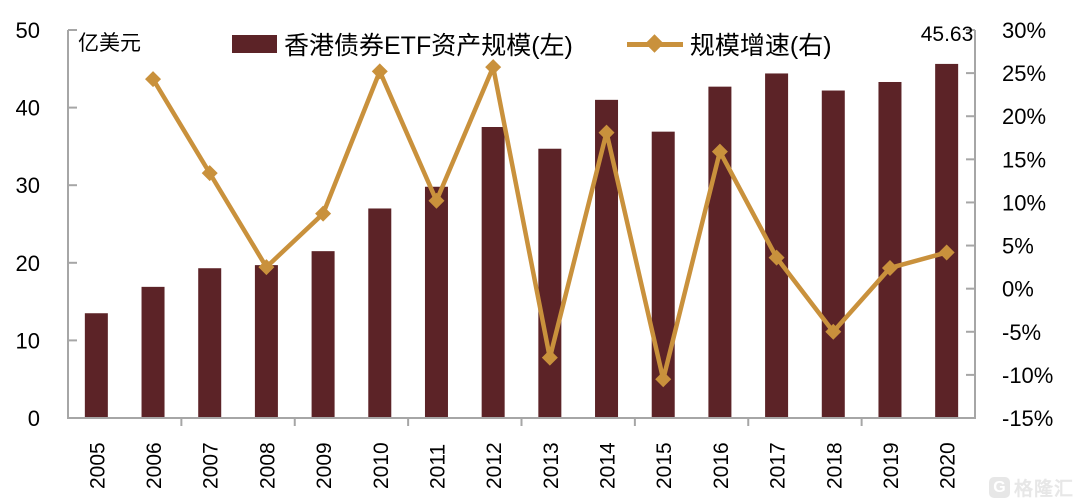 This screenshot has width=1080, height=504. I want to click on diamond-marker-icon, so click(654, 43).